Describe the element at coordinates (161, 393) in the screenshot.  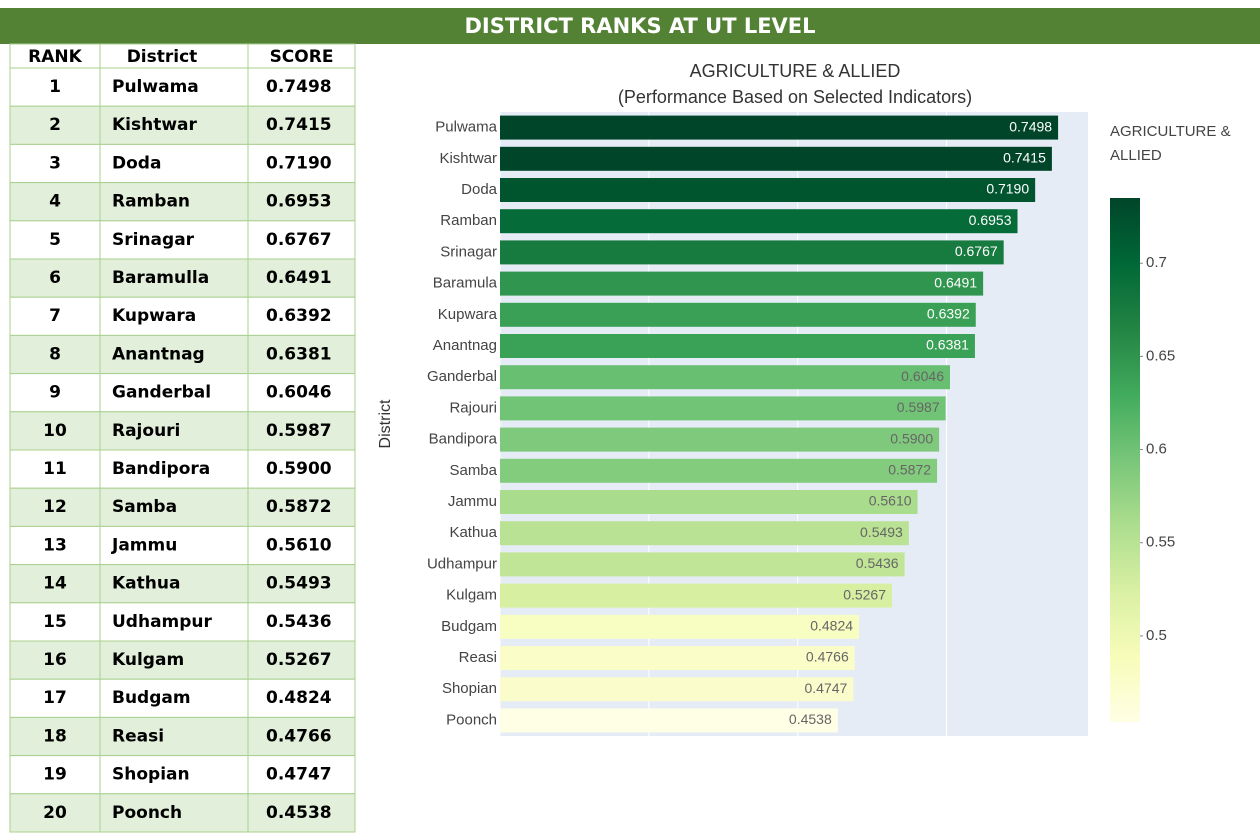
I see `table-cell: Ganderbal` at that location.